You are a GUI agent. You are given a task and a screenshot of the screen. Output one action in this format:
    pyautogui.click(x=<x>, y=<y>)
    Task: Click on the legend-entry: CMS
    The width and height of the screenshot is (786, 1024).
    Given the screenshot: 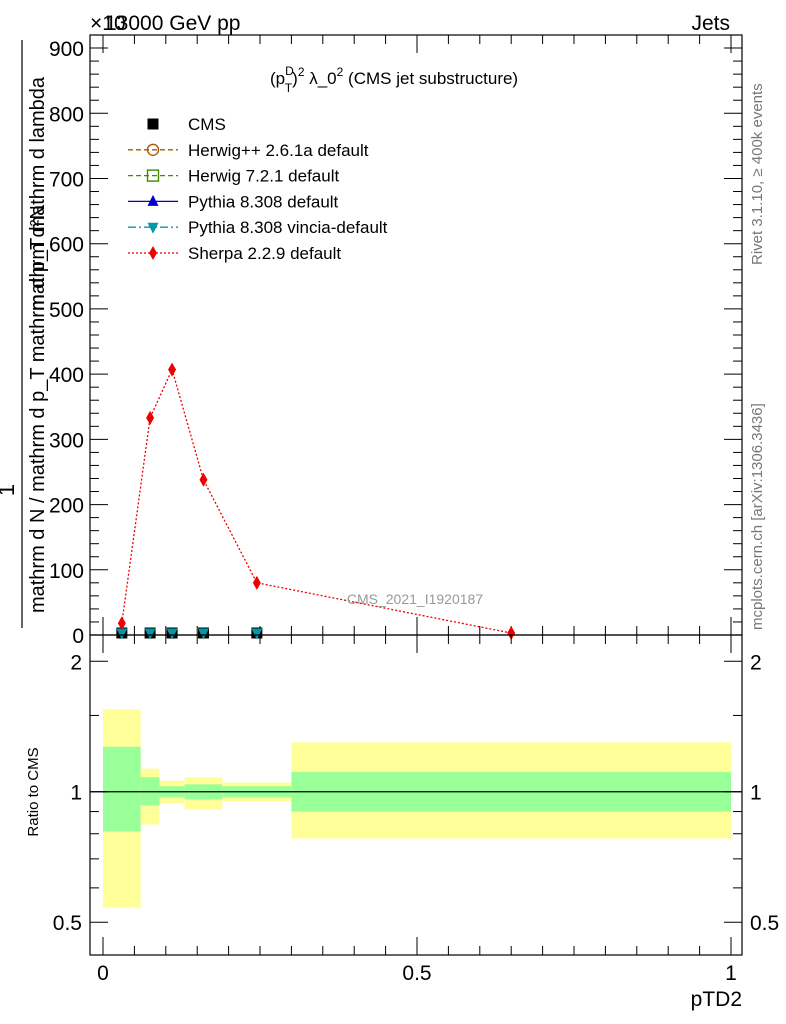 What is the action you would take?
    pyautogui.click(x=207, y=124)
    